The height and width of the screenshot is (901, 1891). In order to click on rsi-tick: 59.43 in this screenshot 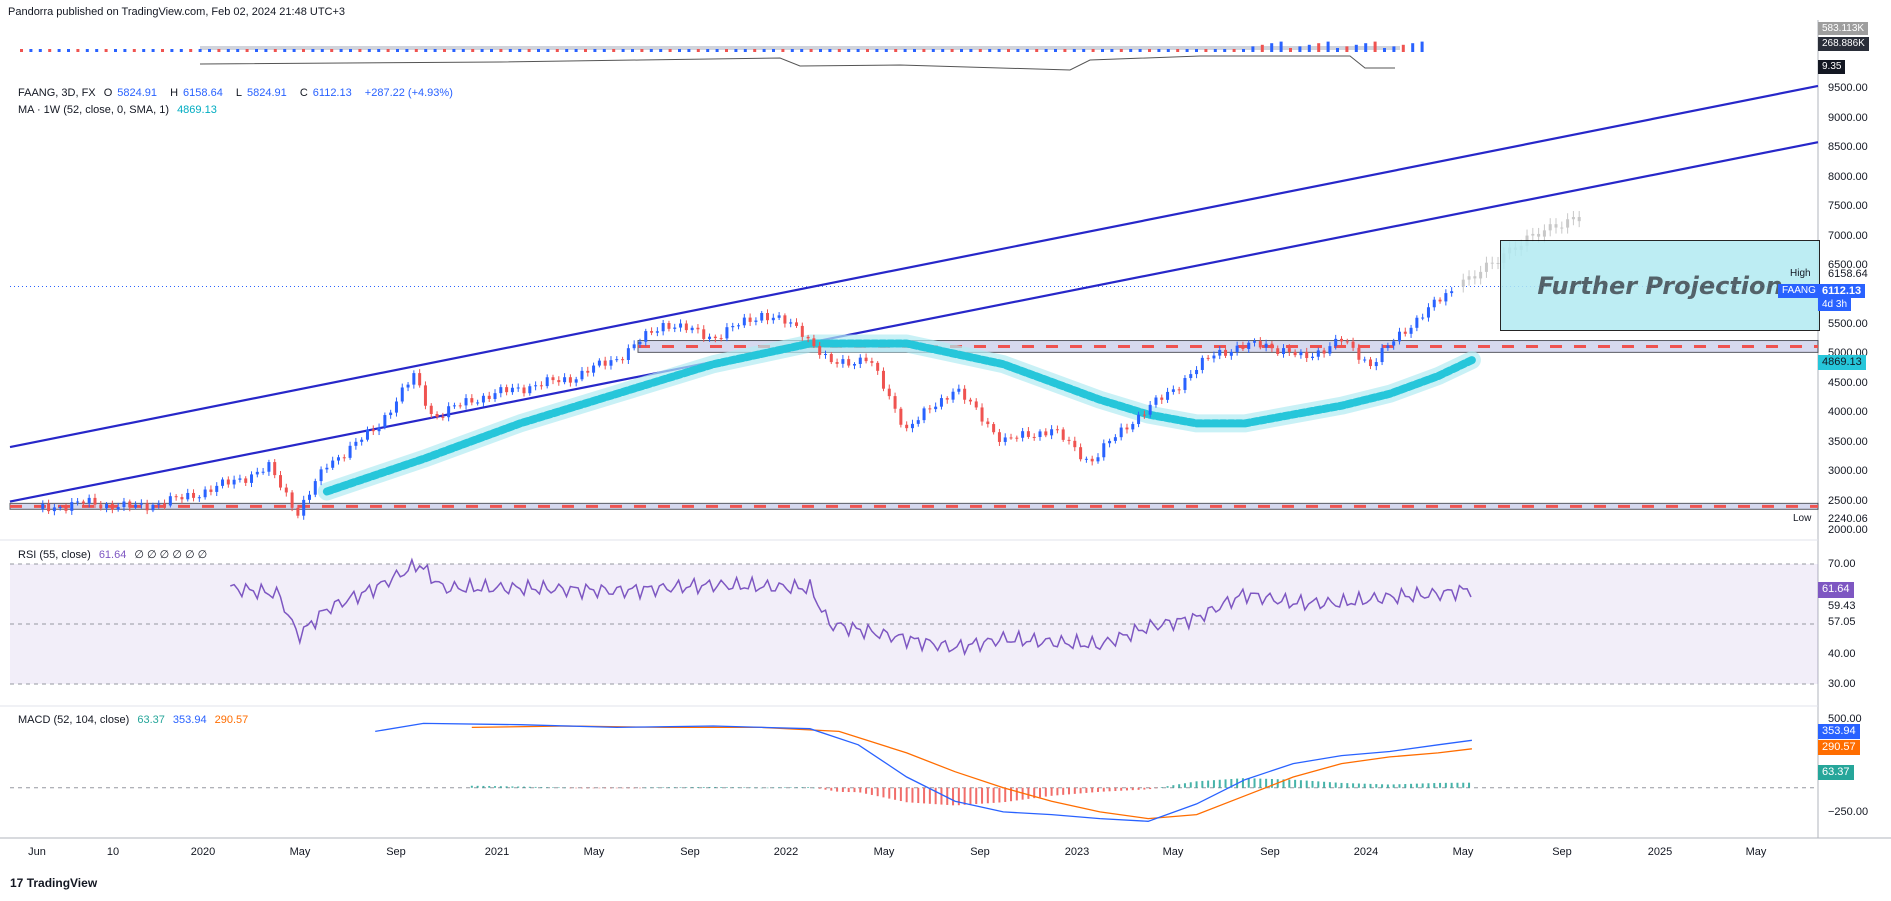, I will do `click(1842, 606)`.